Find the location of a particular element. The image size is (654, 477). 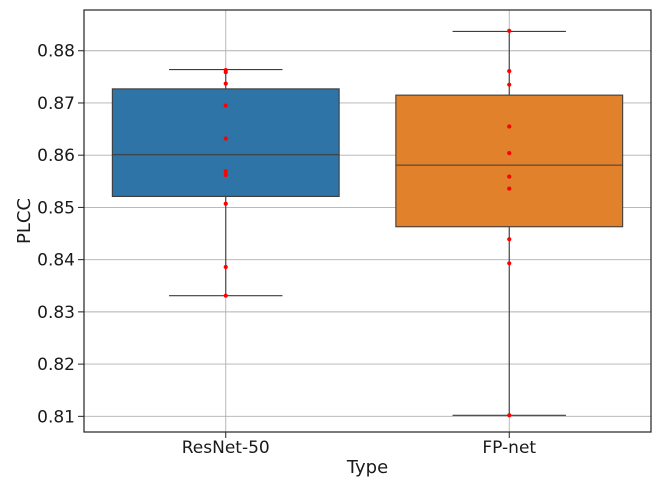

y-tick-label: 0.83 is located at coordinates (56, 313).